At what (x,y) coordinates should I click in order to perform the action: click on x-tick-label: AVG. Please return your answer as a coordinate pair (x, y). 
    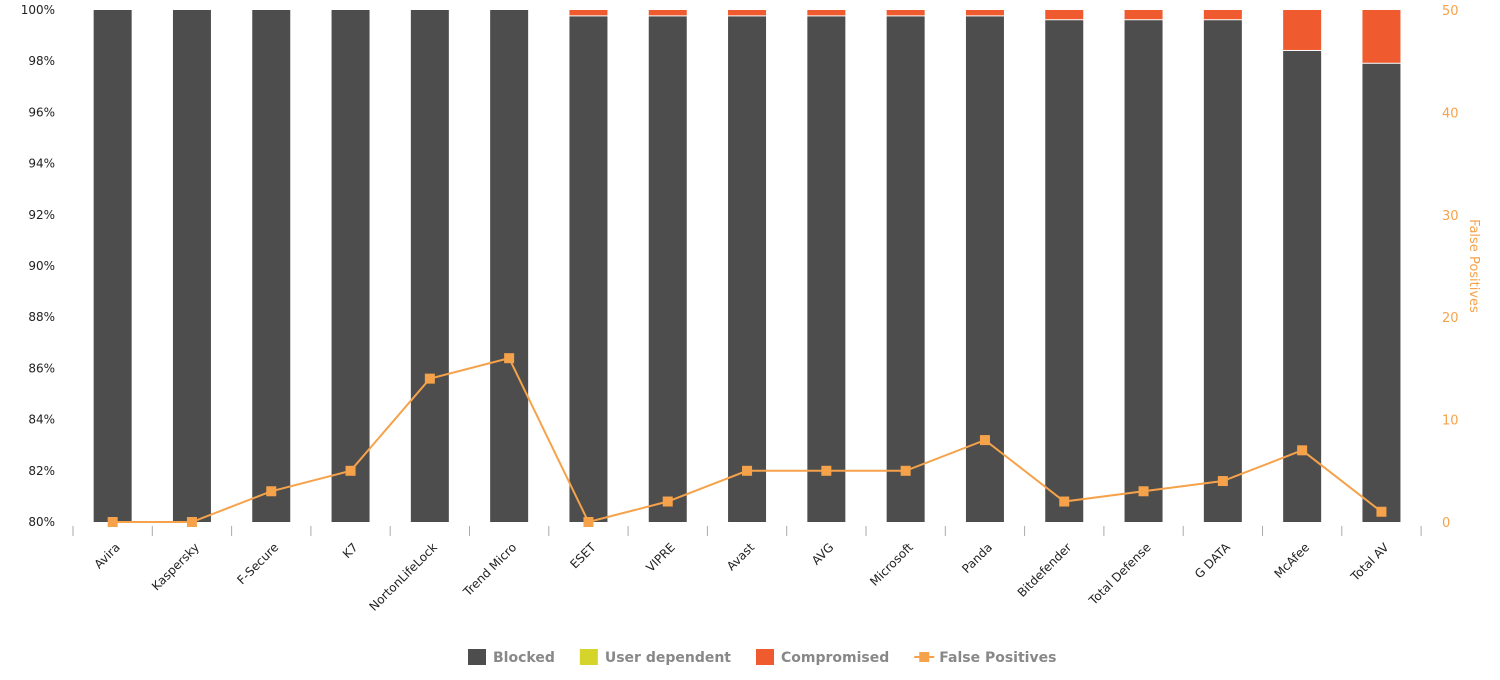
    Looking at the image, I should click on (823, 554).